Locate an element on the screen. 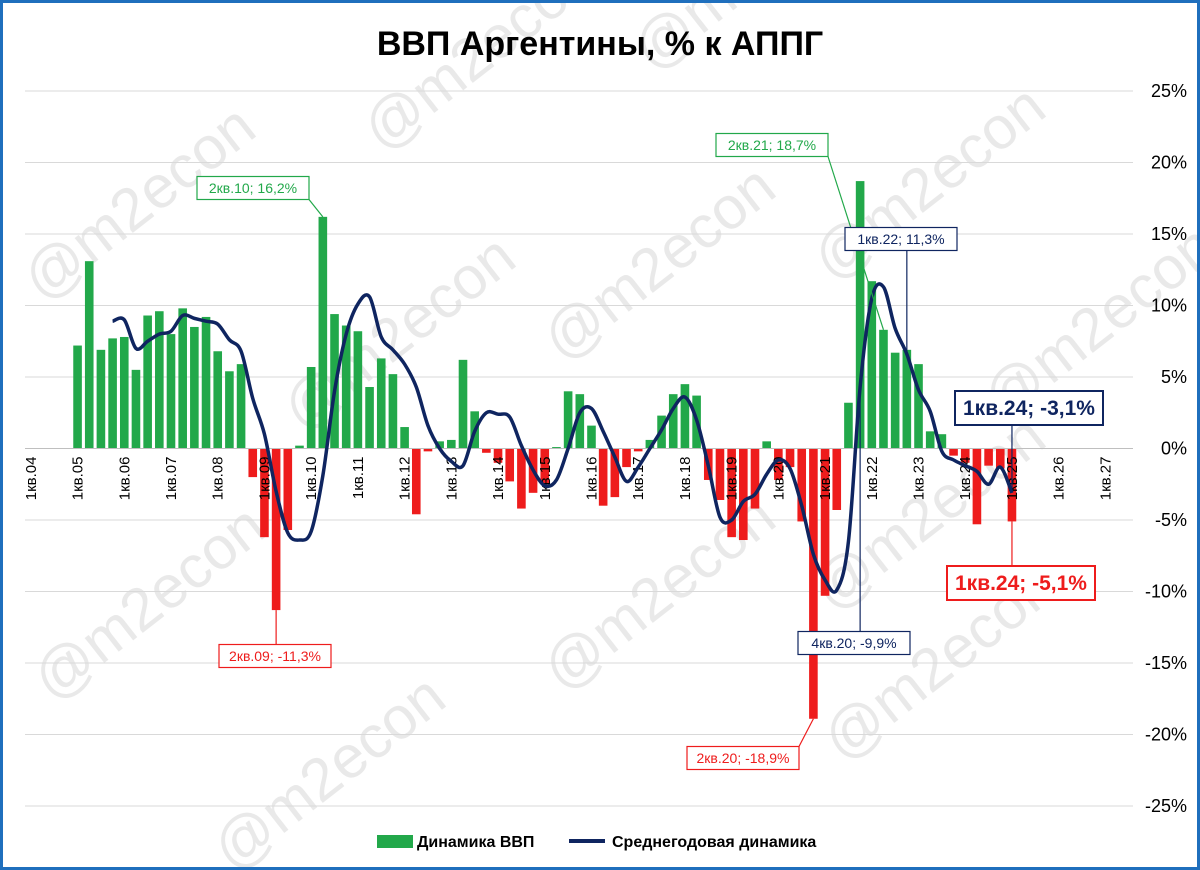 This screenshot has height=870, width=1200. x-tick-label: 1кв.20 is located at coordinates (778, 479).